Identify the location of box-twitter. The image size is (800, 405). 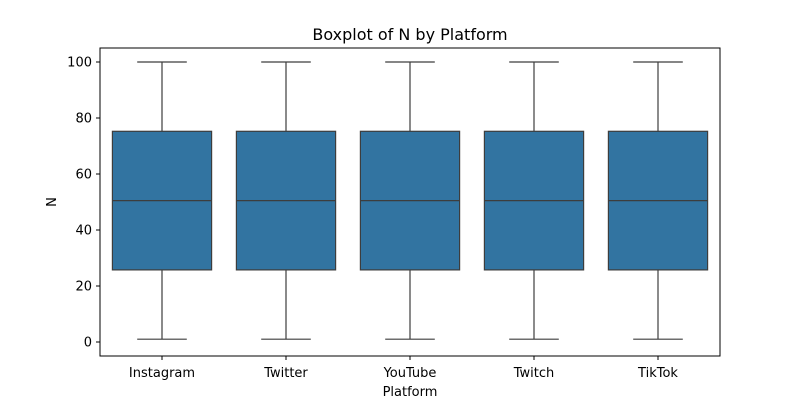
(286, 200).